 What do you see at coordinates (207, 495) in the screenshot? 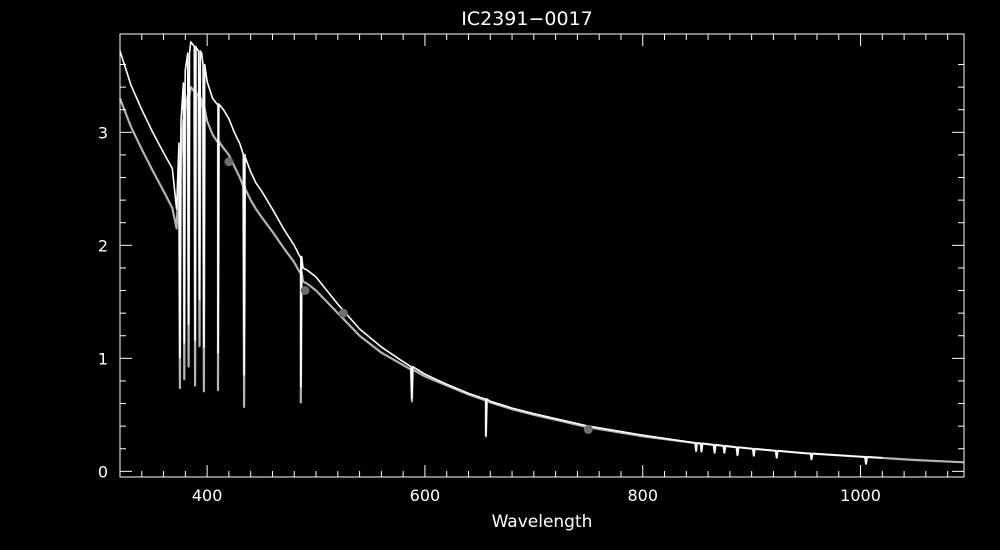
I see `x-tick-label: 400` at bounding box center [207, 495].